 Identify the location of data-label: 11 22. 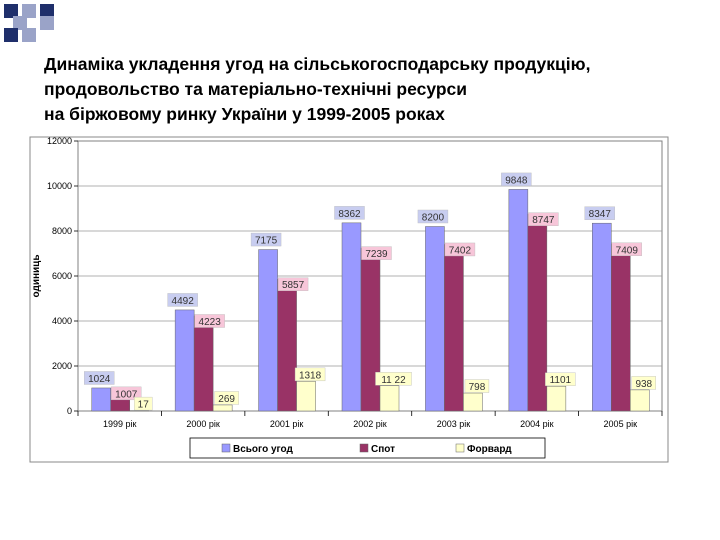
(393, 380).